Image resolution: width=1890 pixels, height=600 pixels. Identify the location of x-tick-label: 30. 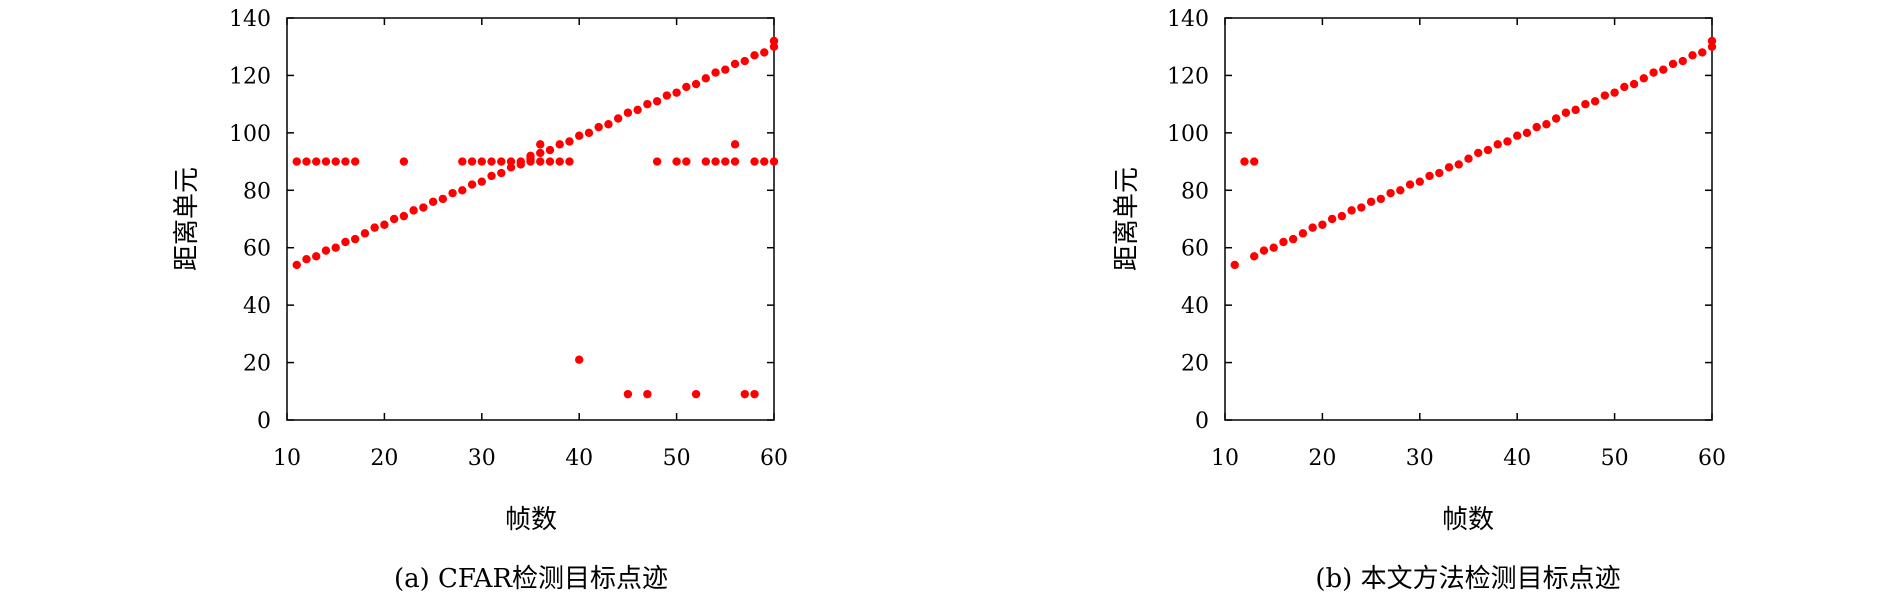
(1420, 458).